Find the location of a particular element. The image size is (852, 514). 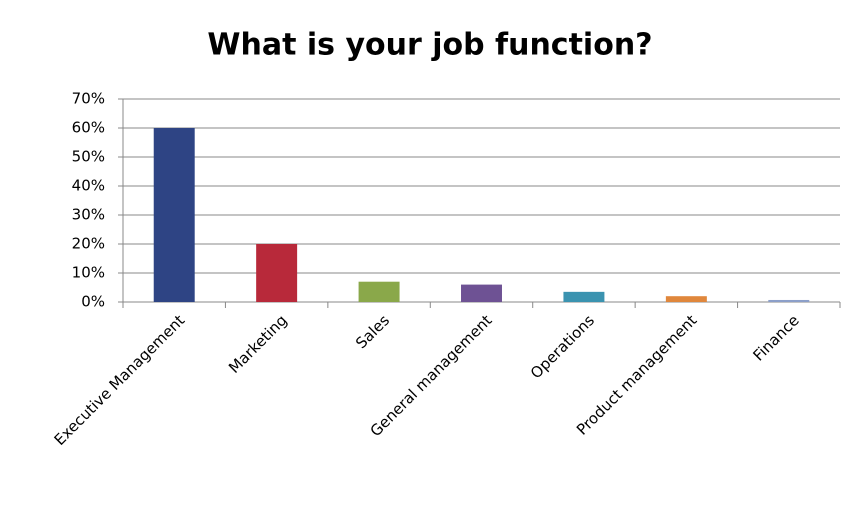

x-tick-label: Sales is located at coordinates (372, 331).